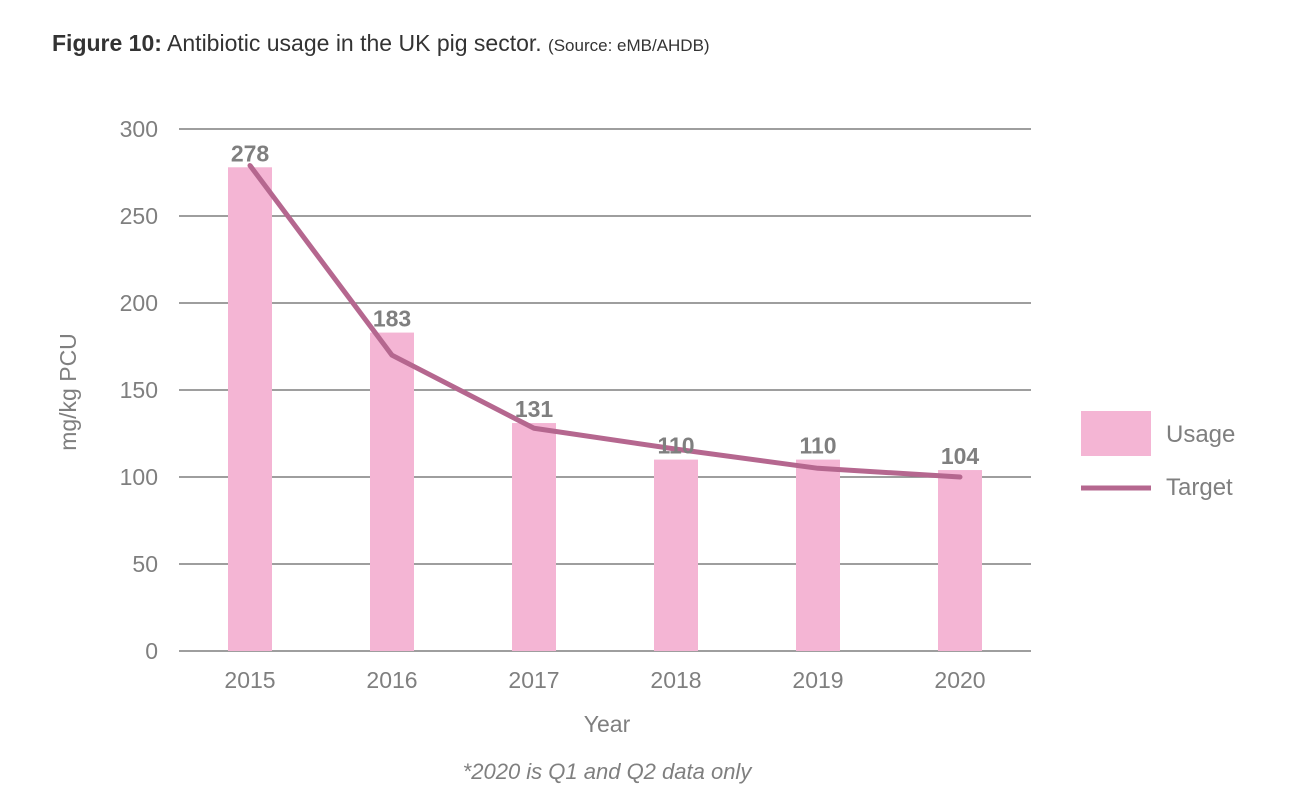 The width and height of the screenshot is (1306, 800). What do you see at coordinates (607, 724) in the screenshot?
I see `x-axis-label: Year` at bounding box center [607, 724].